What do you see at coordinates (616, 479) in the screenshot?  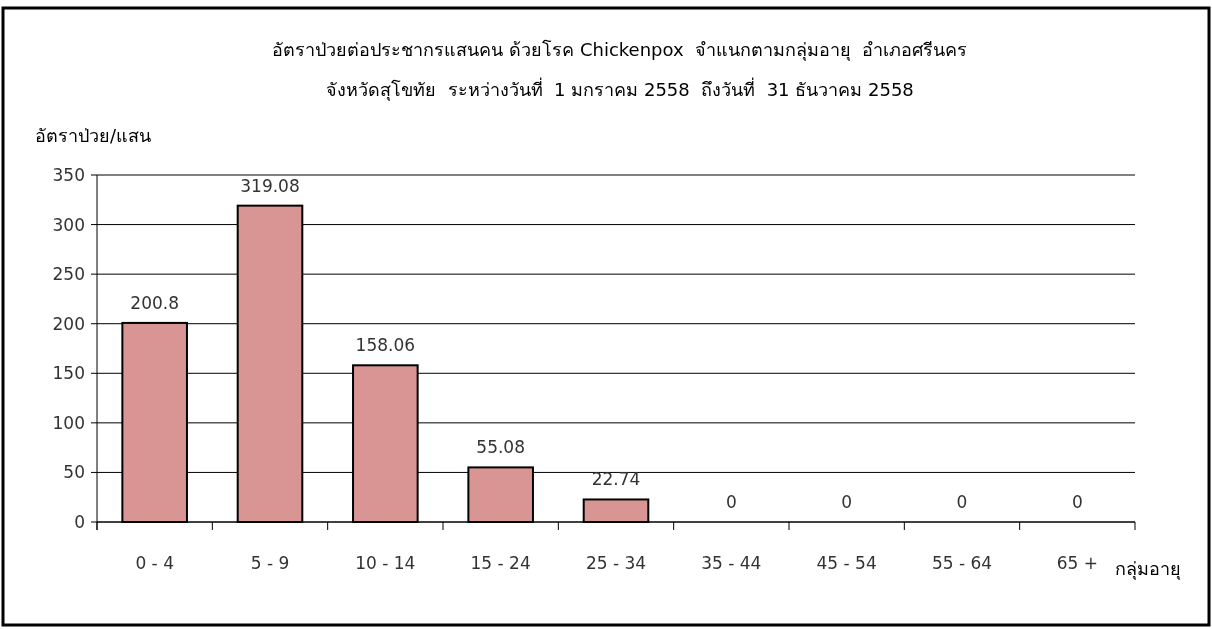 I see `data-label: 22.74` at bounding box center [616, 479].